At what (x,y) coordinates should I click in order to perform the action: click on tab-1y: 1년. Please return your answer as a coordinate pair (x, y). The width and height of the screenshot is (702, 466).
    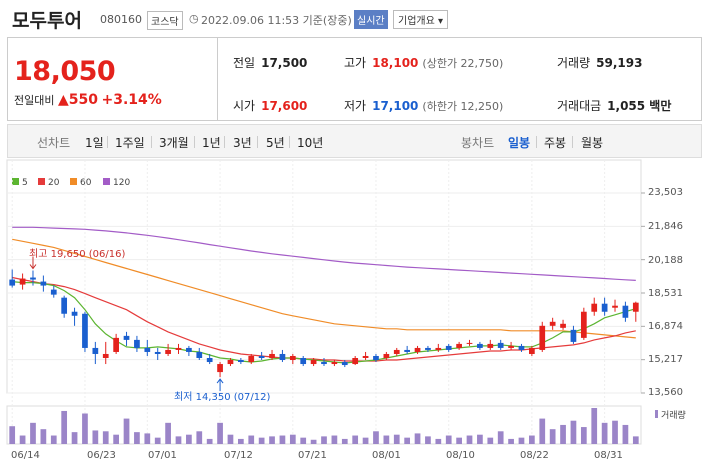
    Looking at the image, I should click on (211, 143).